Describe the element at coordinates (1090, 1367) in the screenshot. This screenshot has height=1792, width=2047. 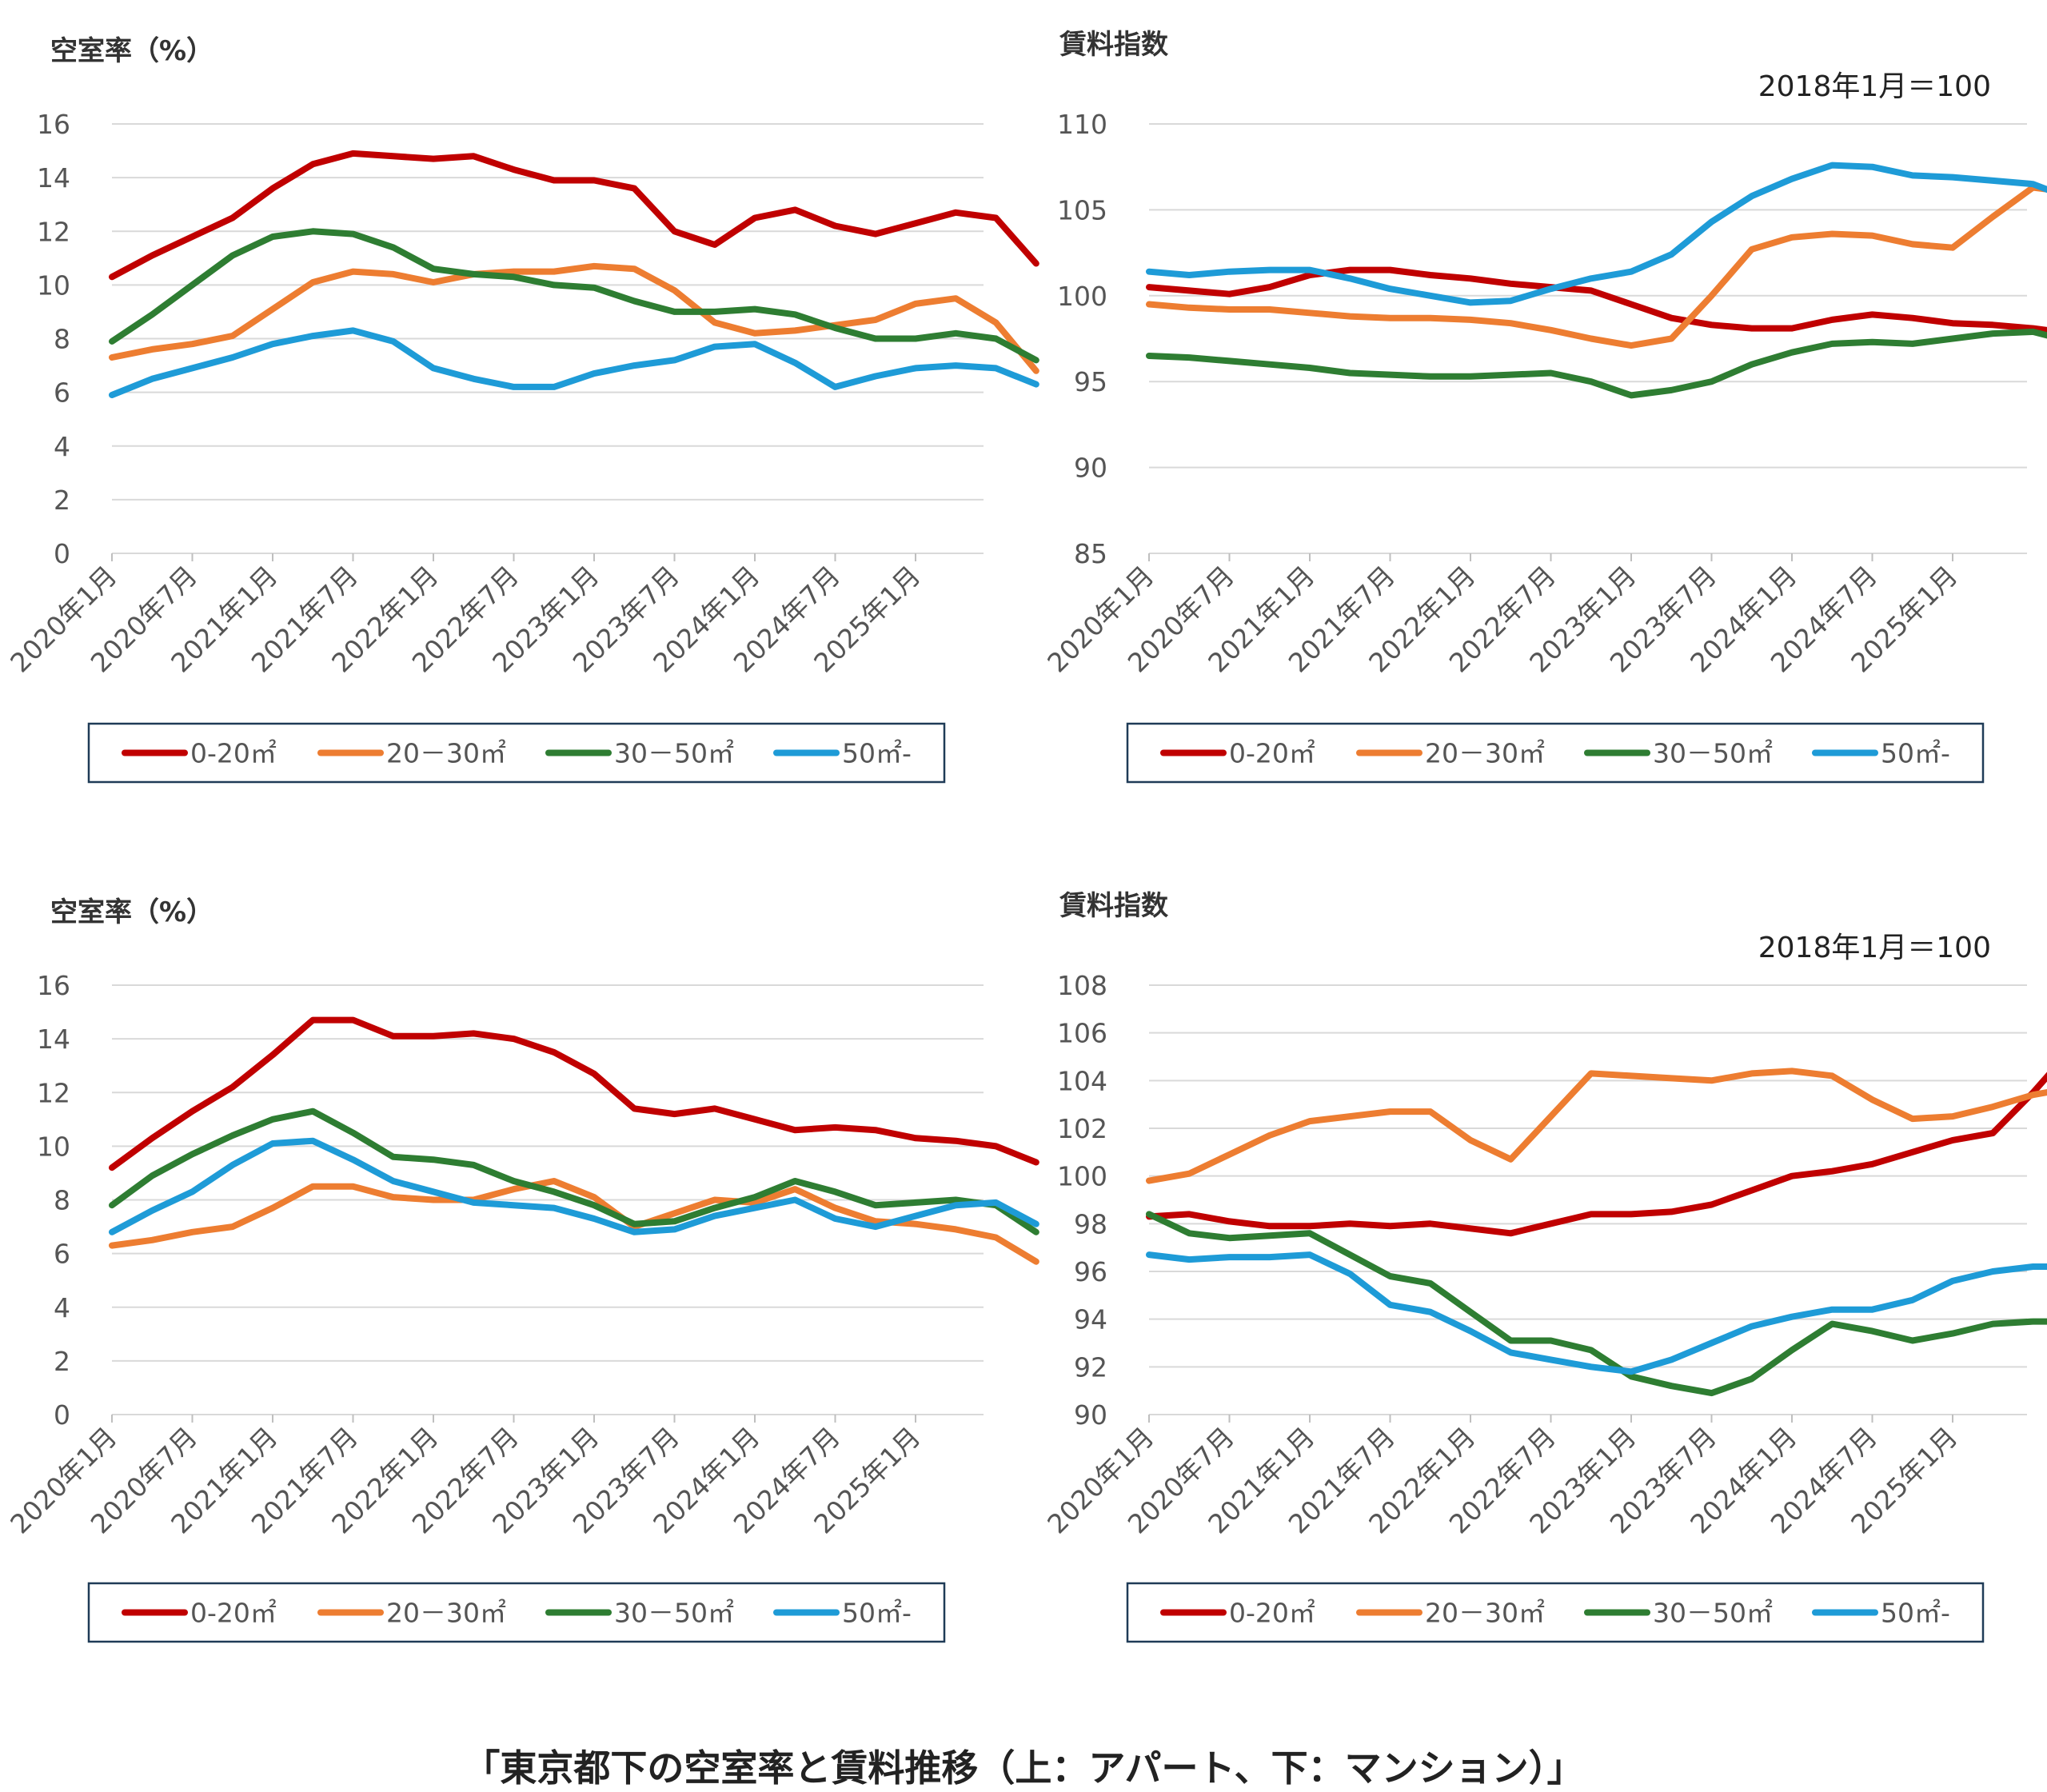
I see `y-tick-label: 92` at that location.